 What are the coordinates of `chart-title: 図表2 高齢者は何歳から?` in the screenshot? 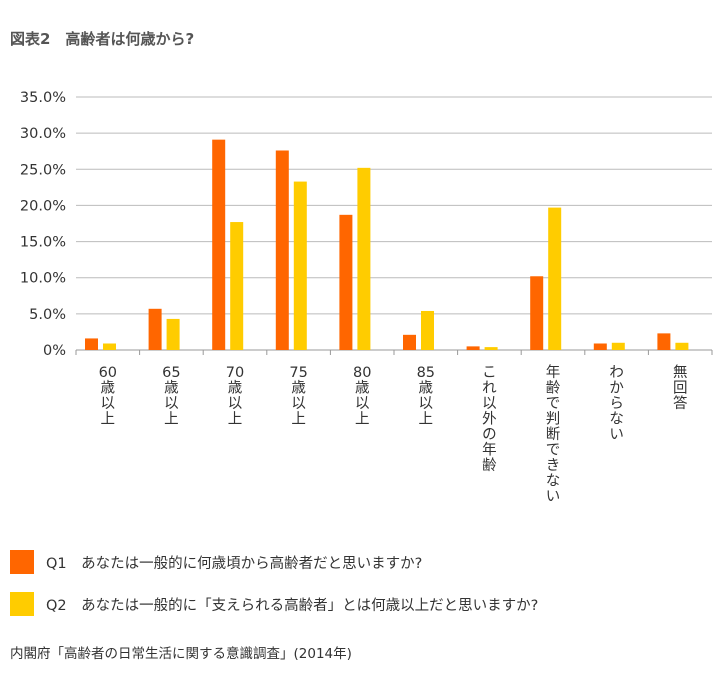 It's located at (102, 39).